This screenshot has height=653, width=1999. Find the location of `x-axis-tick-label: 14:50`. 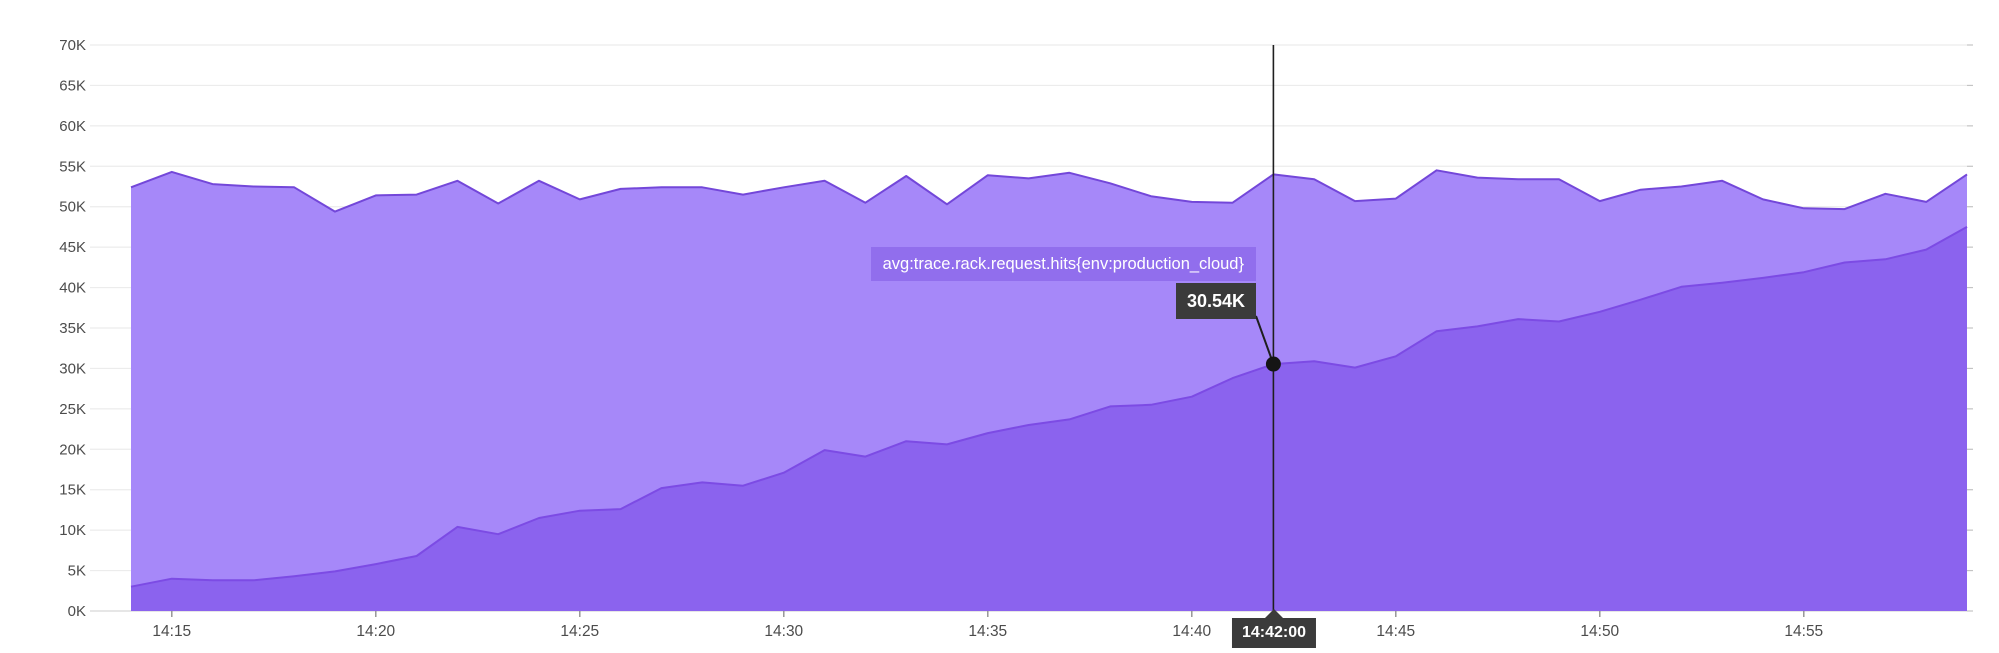

x-axis-tick-label: 14:50 is located at coordinates (1599, 631).